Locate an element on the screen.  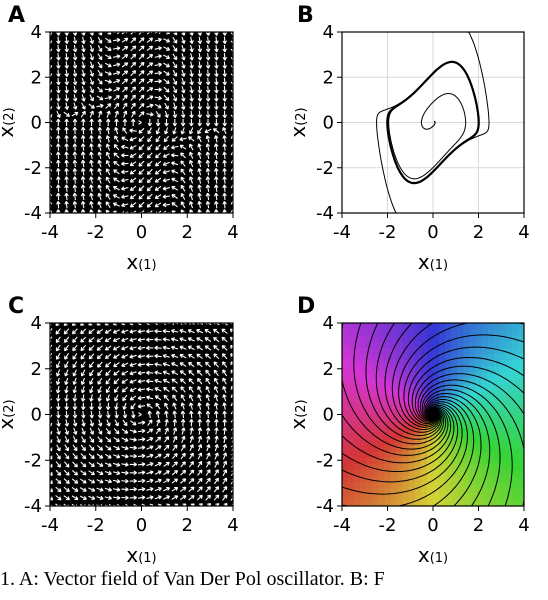
y-tick-label: 2 is located at coordinates (328, 369).